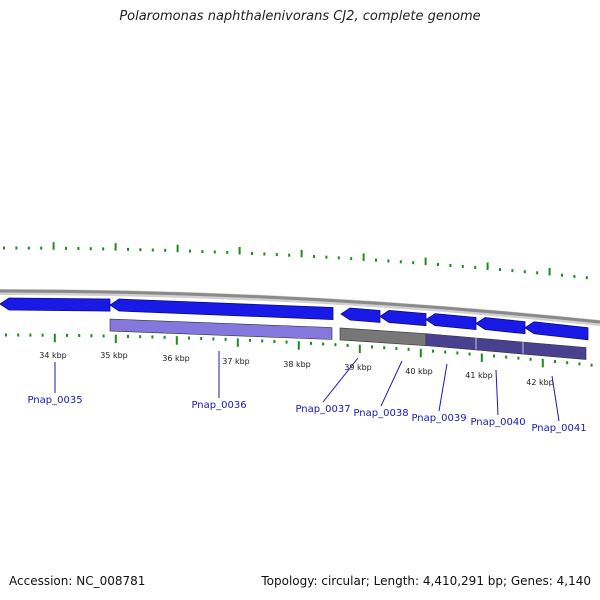 The image size is (600, 600). What do you see at coordinates (438, 418) in the screenshot?
I see `gene-label: Pnap_0039` at bounding box center [438, 418].